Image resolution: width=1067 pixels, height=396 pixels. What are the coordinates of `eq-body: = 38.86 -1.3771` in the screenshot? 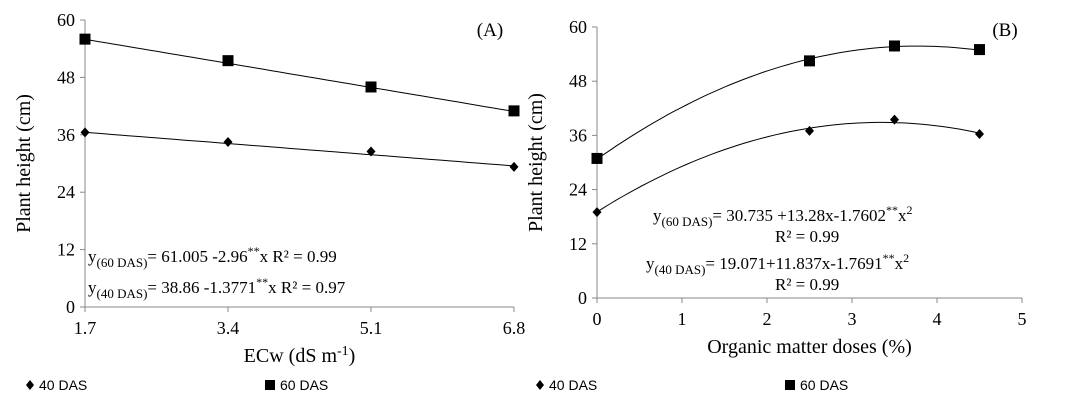 It's located at (201, 287).